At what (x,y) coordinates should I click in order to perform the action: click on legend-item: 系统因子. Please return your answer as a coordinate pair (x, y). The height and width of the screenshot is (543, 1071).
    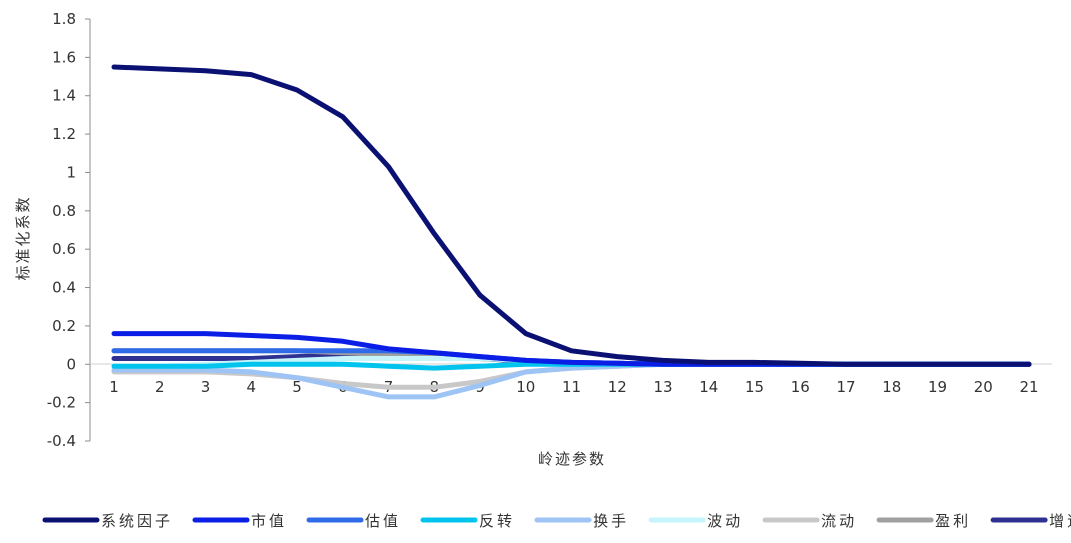
    Looking at the image, I should click on (107, 521).